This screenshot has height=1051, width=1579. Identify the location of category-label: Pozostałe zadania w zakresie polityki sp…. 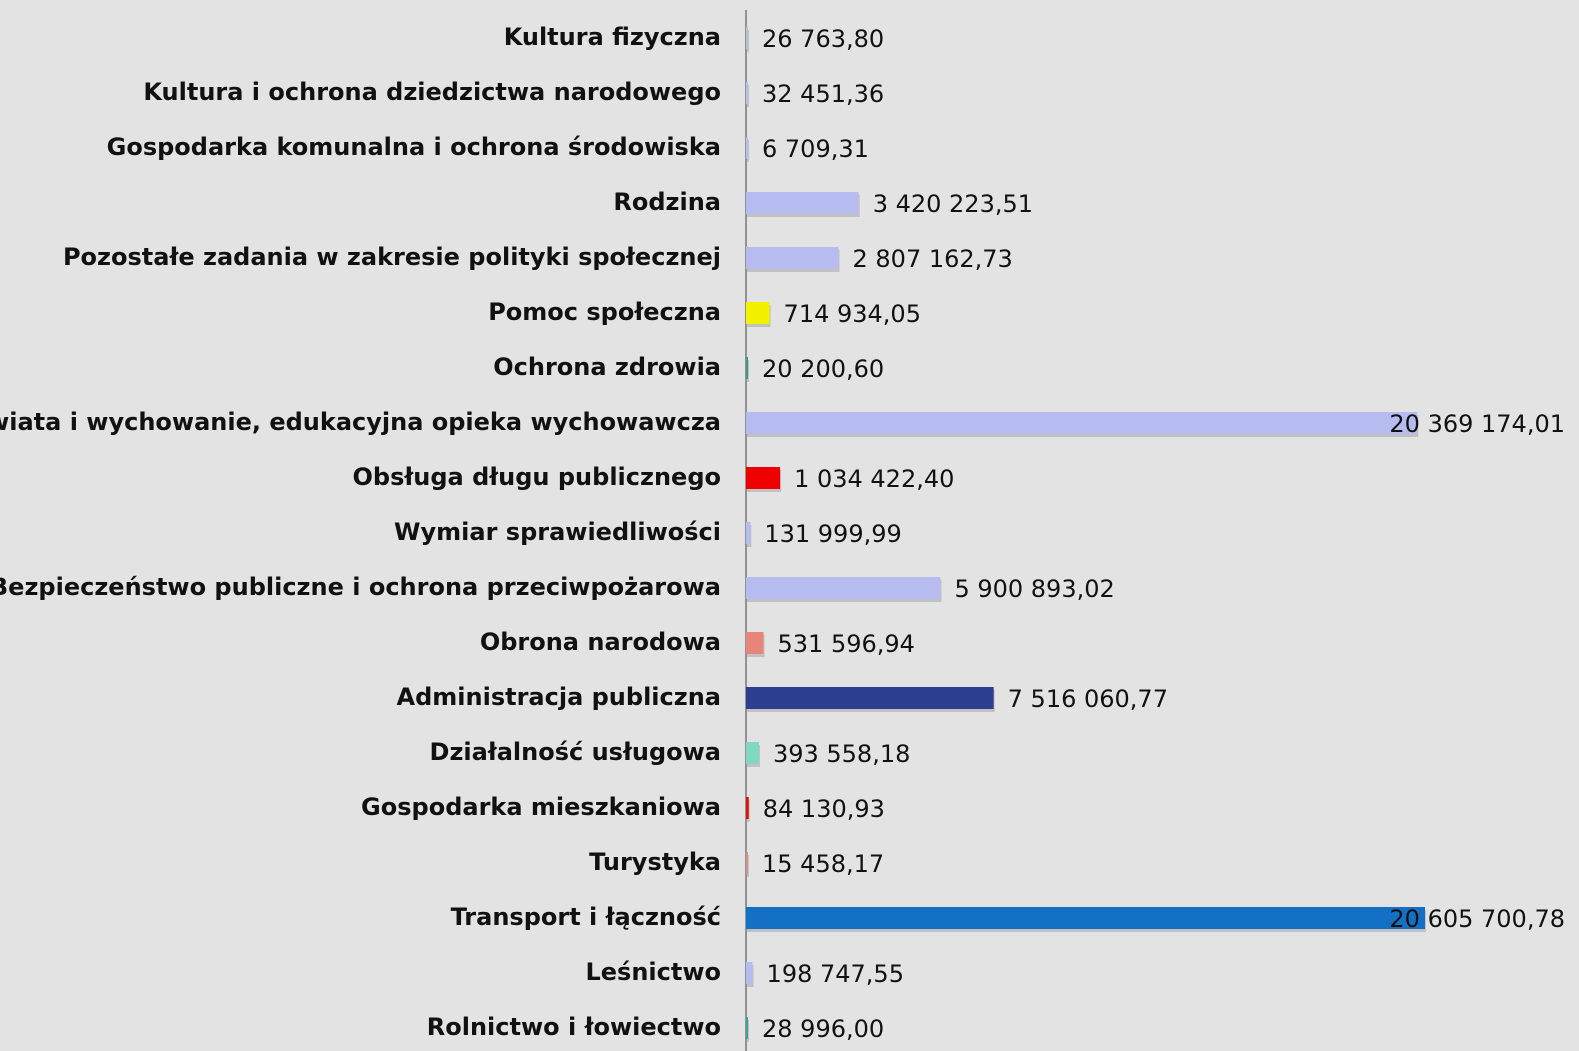
(392, 257).